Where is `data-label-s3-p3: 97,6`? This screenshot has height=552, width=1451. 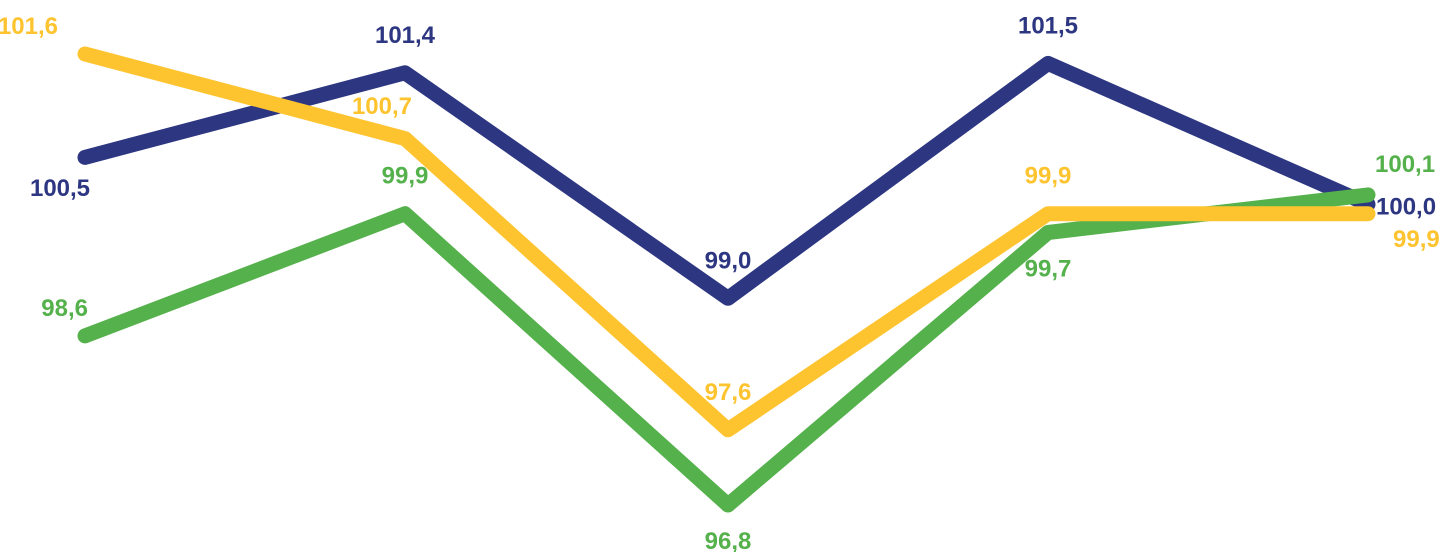
data-label-s3-p3: 97,6 is located at coordinates (728, 392).